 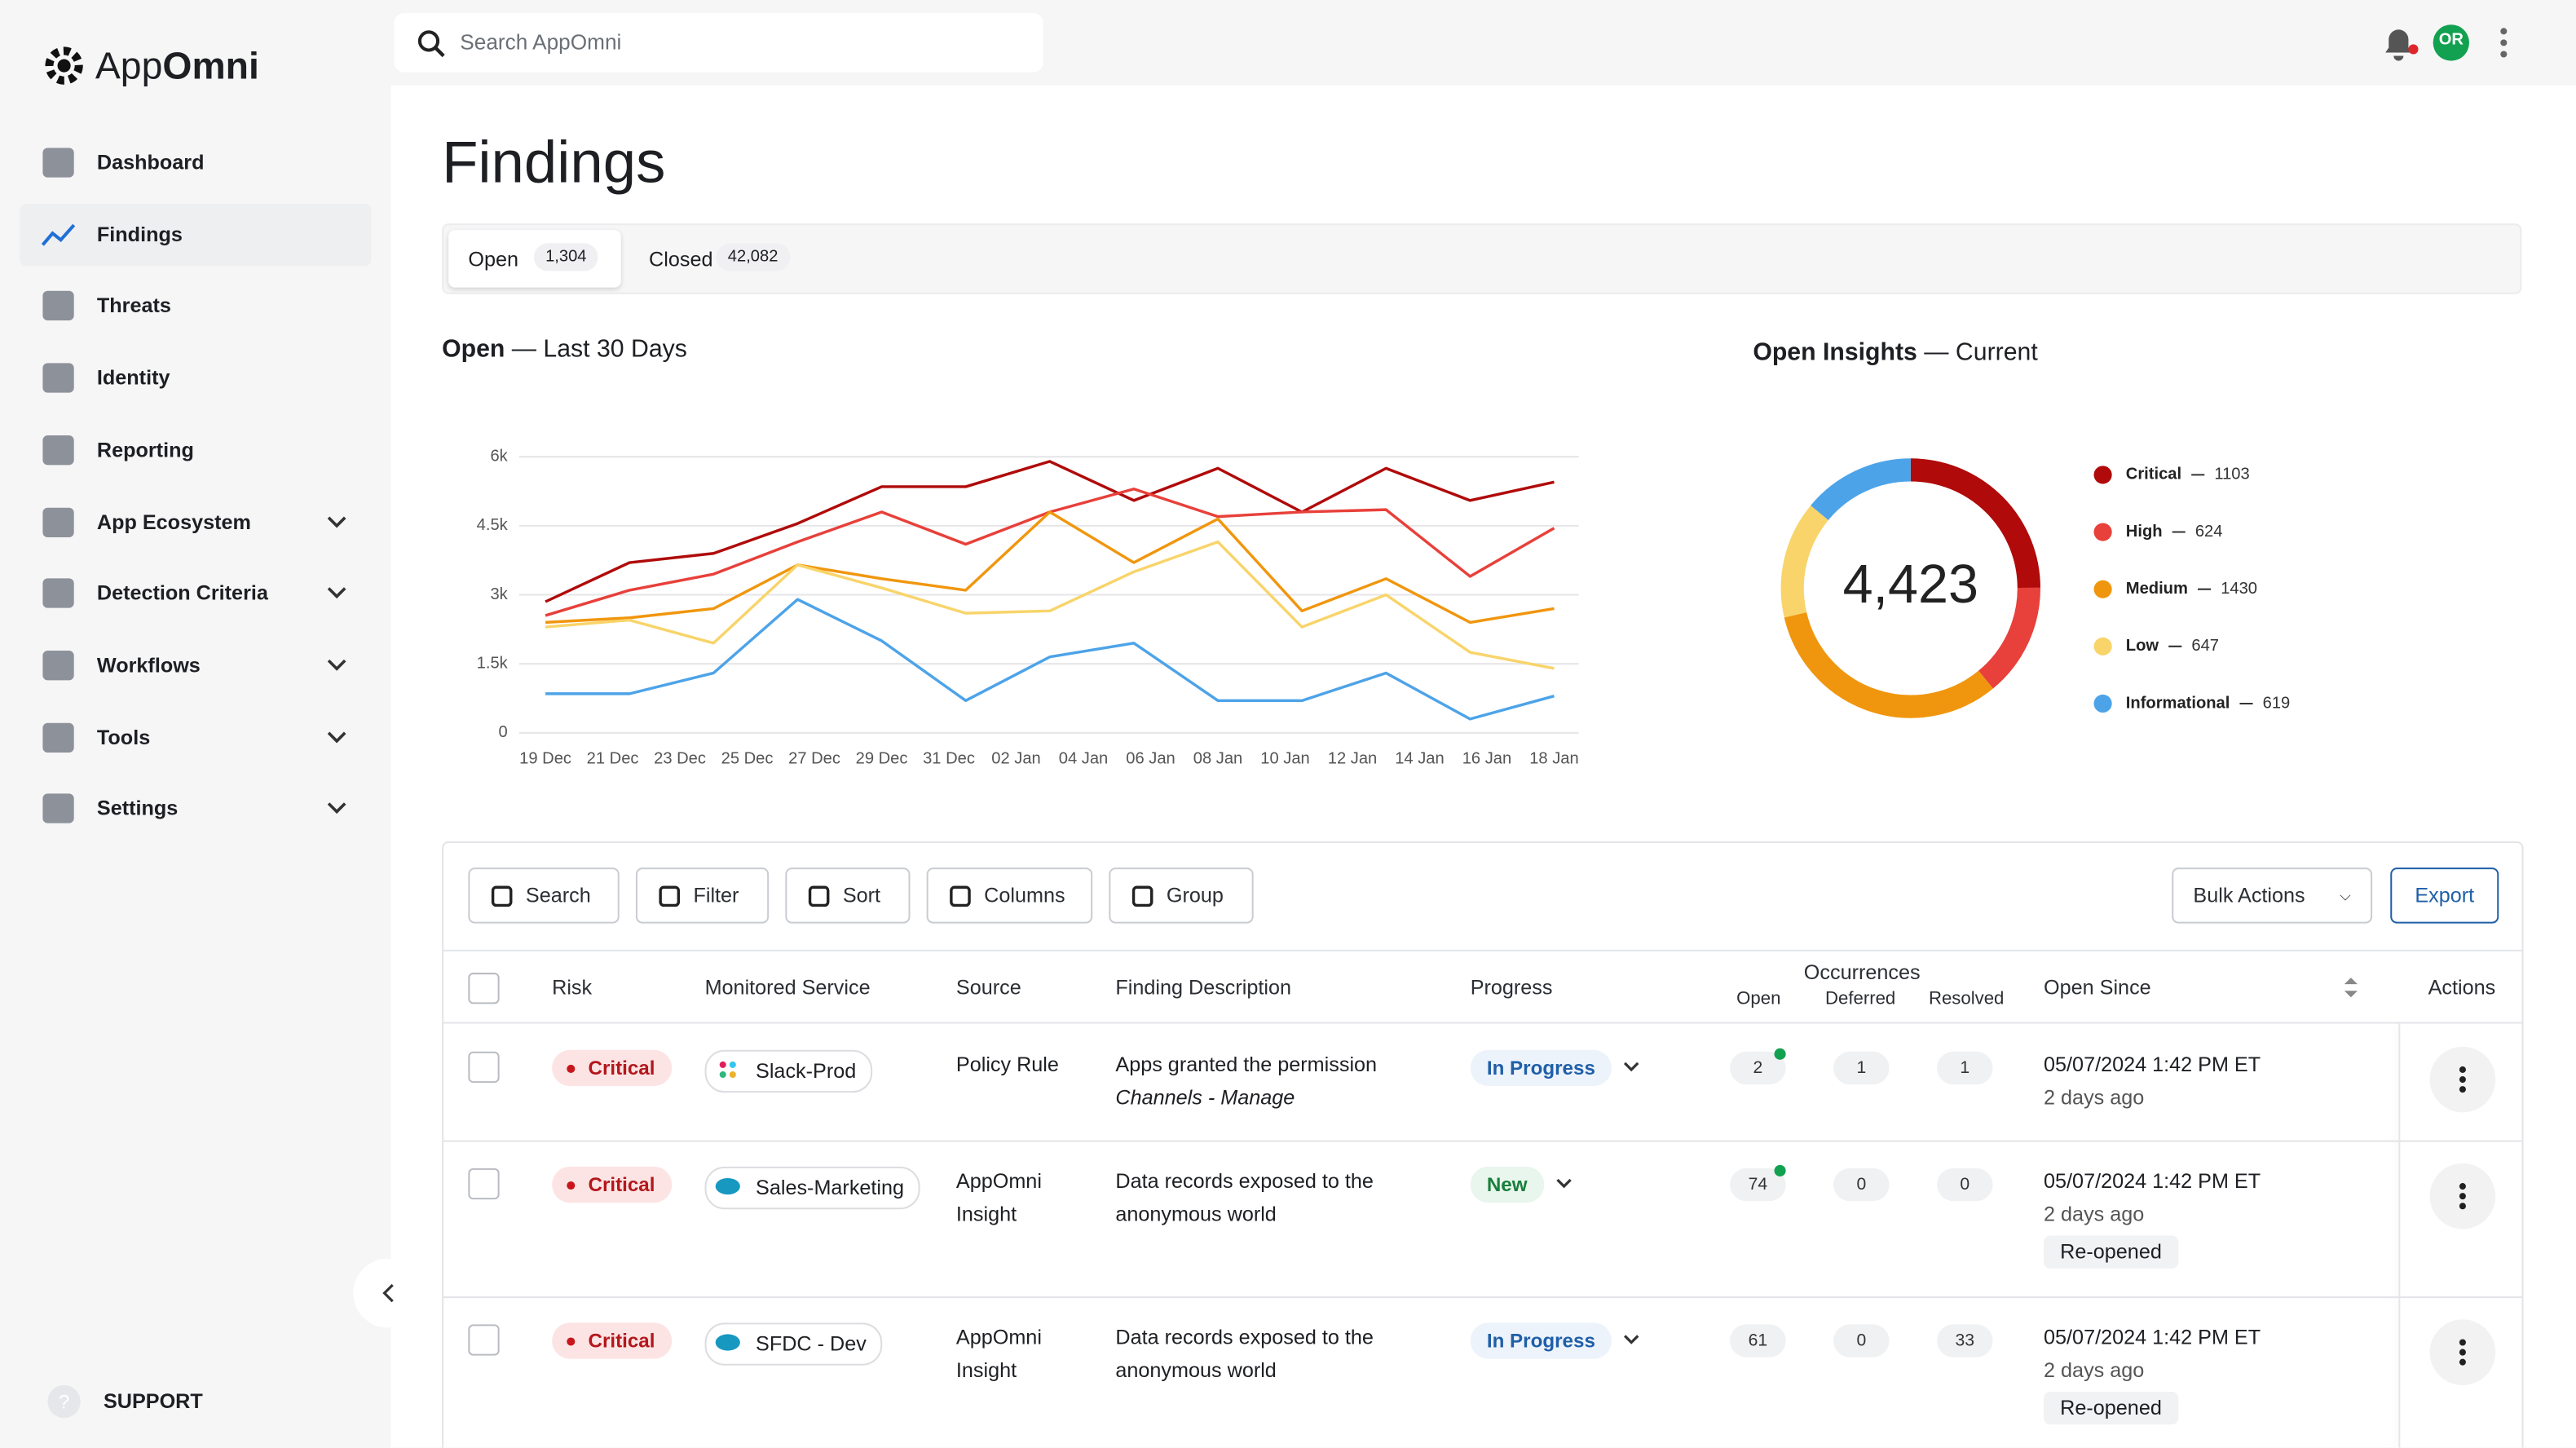 I want to click on toolbar-button: Group, so click(x=1181, y=895).